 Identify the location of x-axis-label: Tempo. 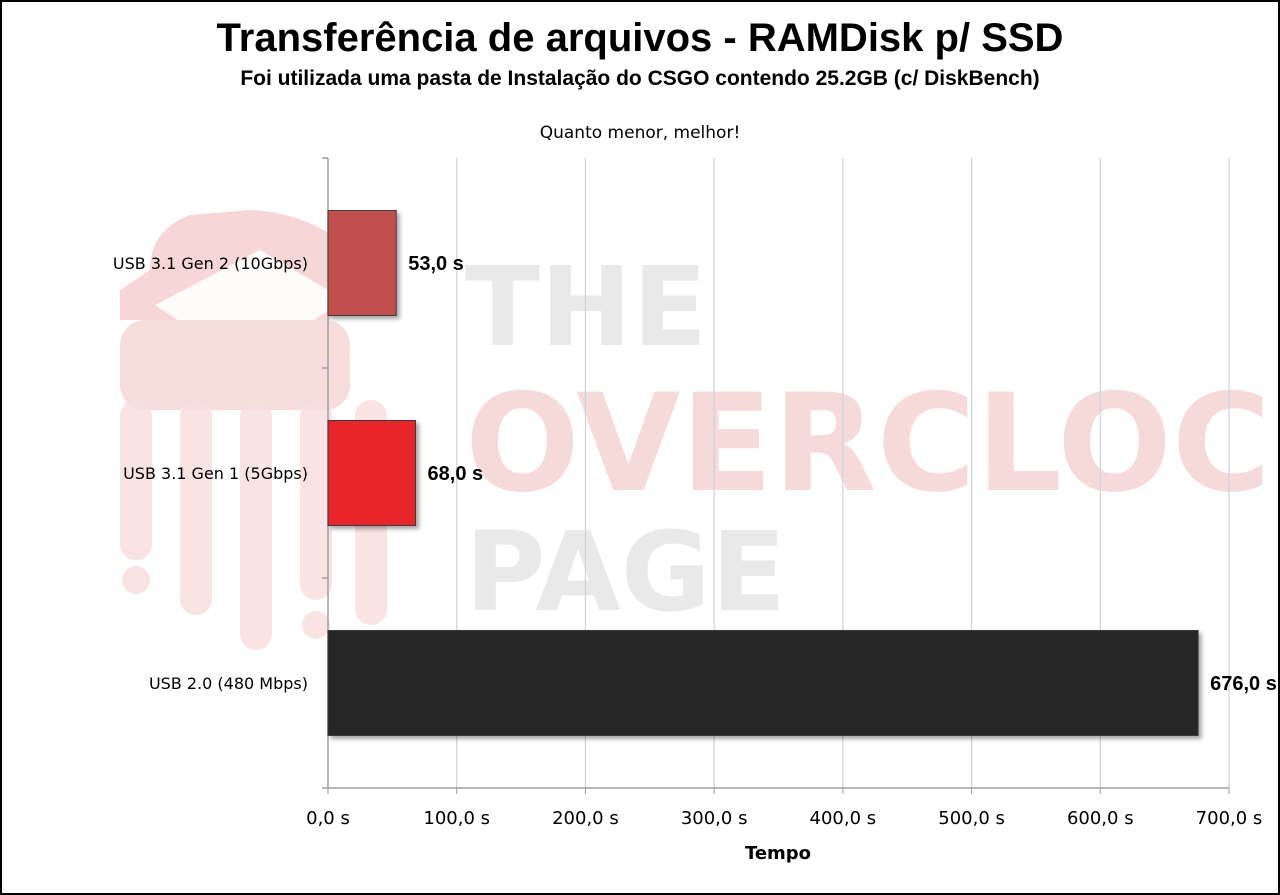
(778, 853).